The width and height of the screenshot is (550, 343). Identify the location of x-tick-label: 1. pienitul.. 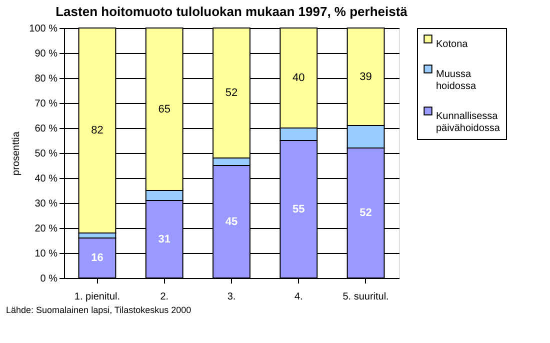
(97, 297).